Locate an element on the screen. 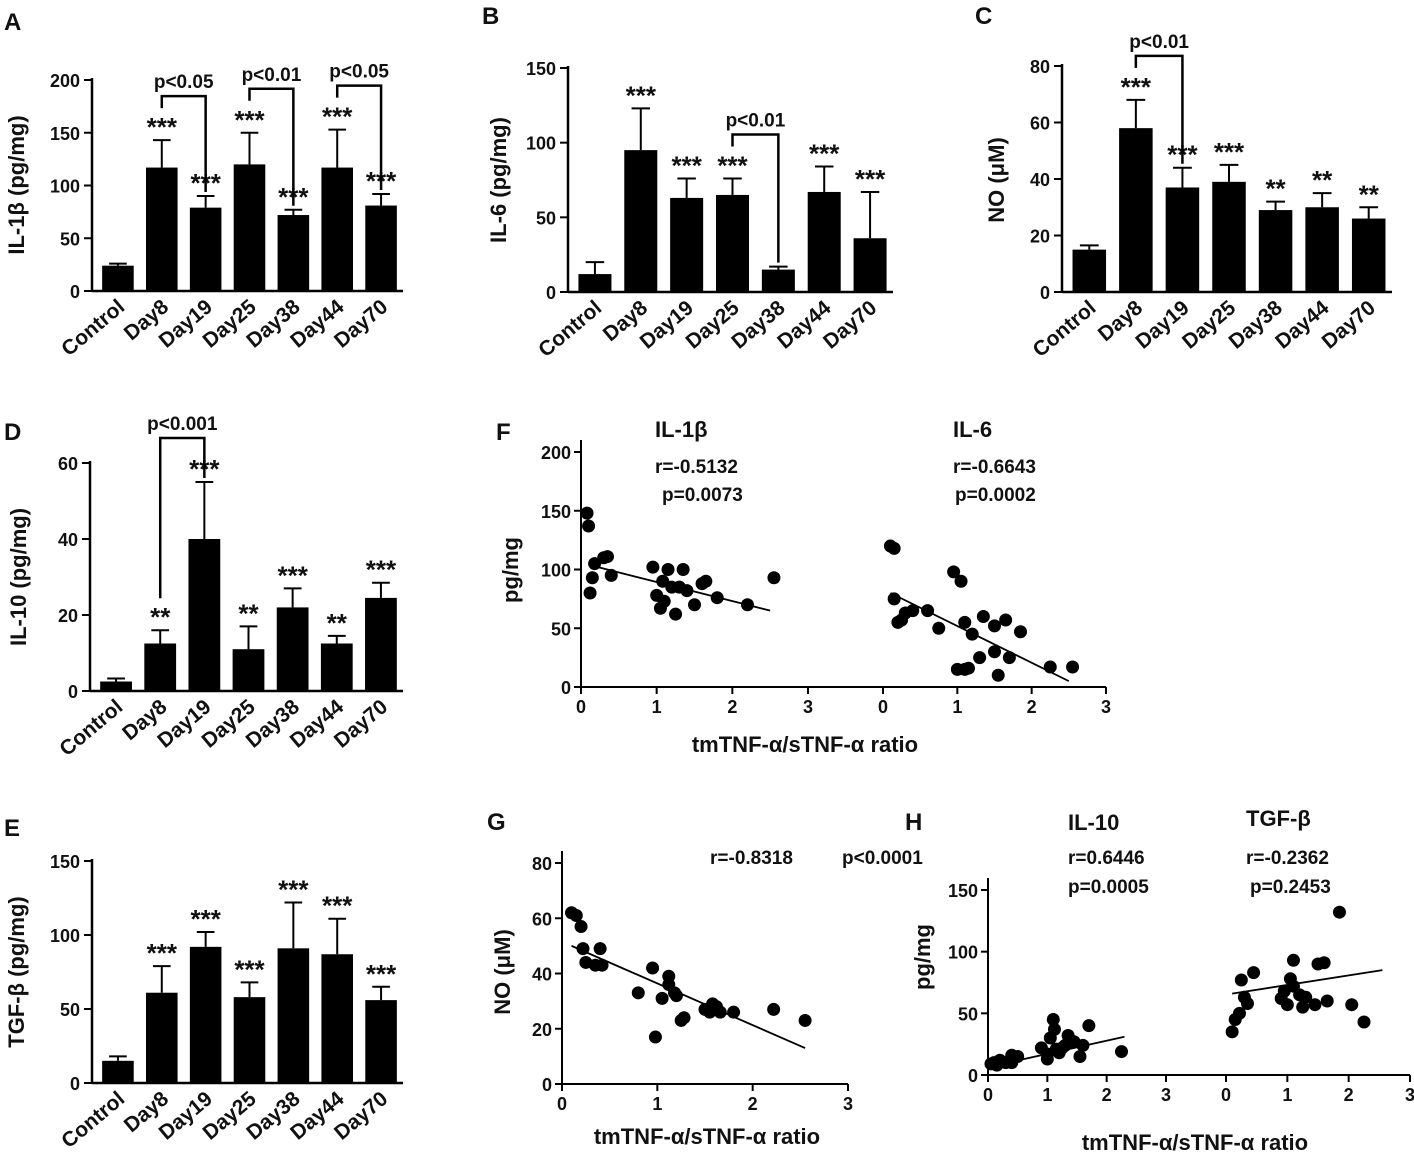 This screenshot has width=1414, height=1171. y-tick-label: 100 is located at coordinates (65, 936).